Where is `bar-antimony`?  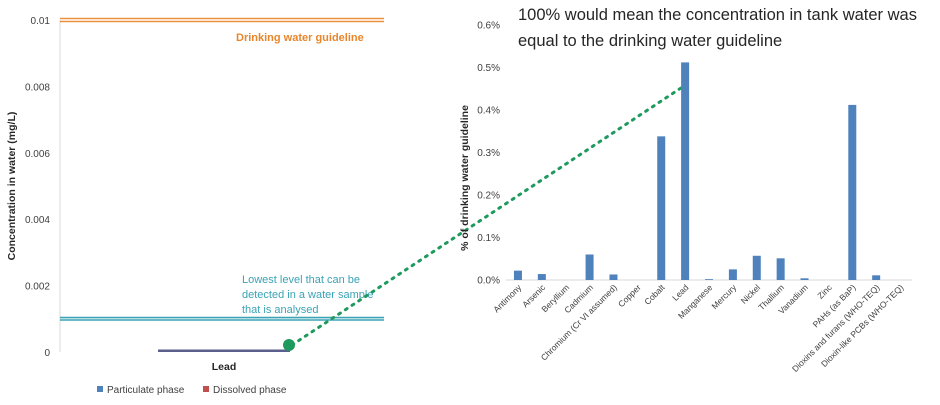
bar-antimony is located at coordinates (517, 275).